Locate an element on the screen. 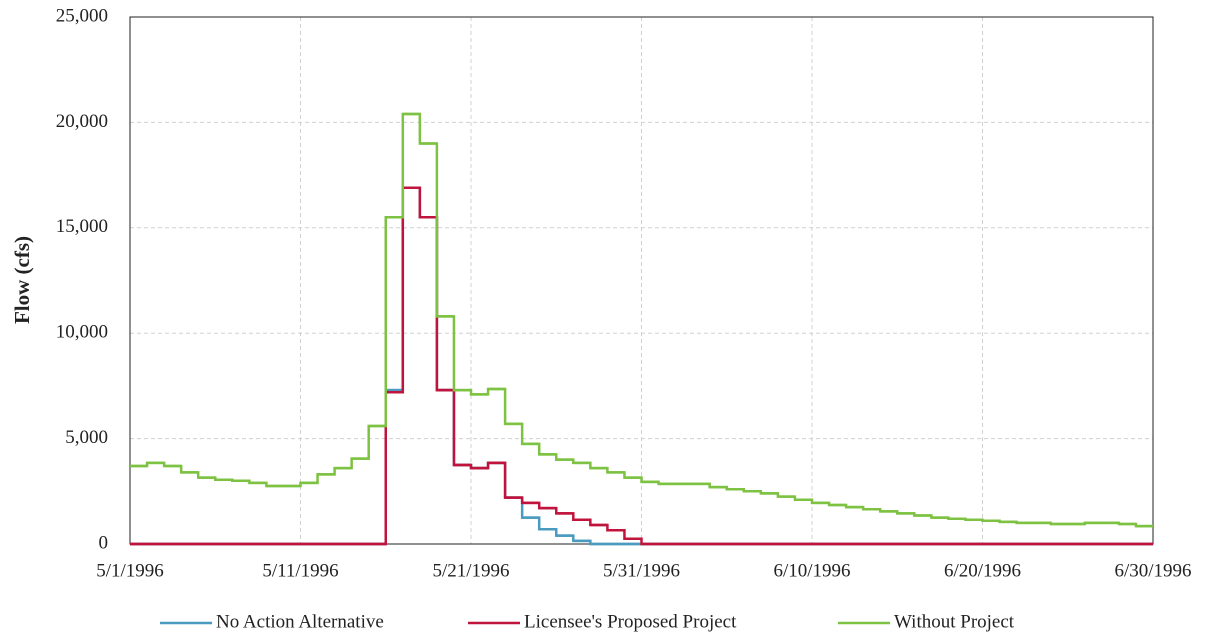  x-tick-label: 5/1/1996 is located at coordinates (130, 570).